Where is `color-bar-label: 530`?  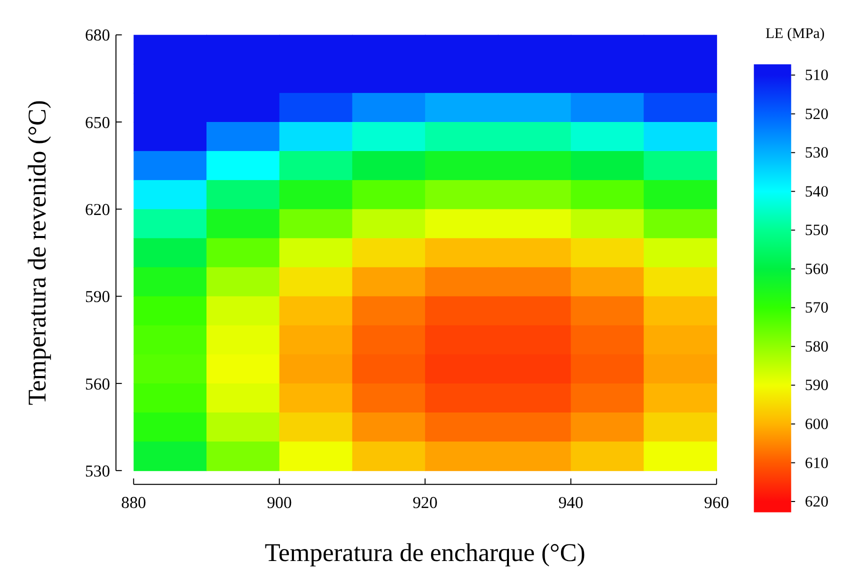 color-bar-label: 530 is located at coordinates (816, 153).